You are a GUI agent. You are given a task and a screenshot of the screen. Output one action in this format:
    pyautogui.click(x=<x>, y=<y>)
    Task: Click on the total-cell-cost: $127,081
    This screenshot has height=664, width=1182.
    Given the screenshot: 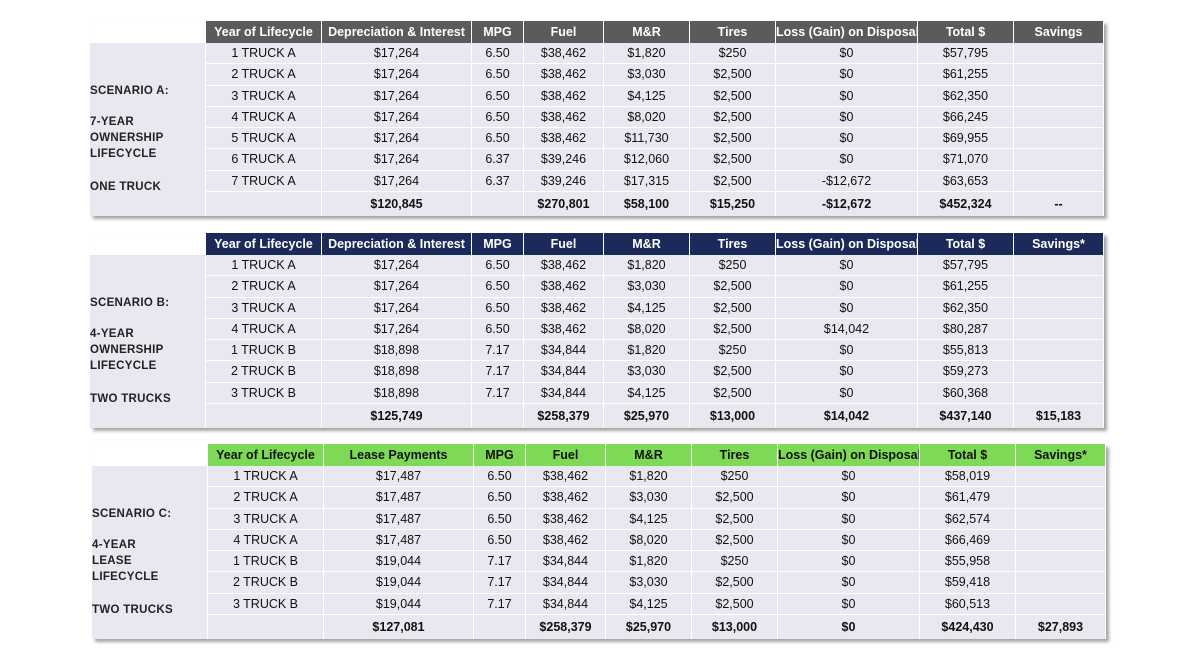 What is the action you would take?
    pyautogui.click(x=399, y=627)
    